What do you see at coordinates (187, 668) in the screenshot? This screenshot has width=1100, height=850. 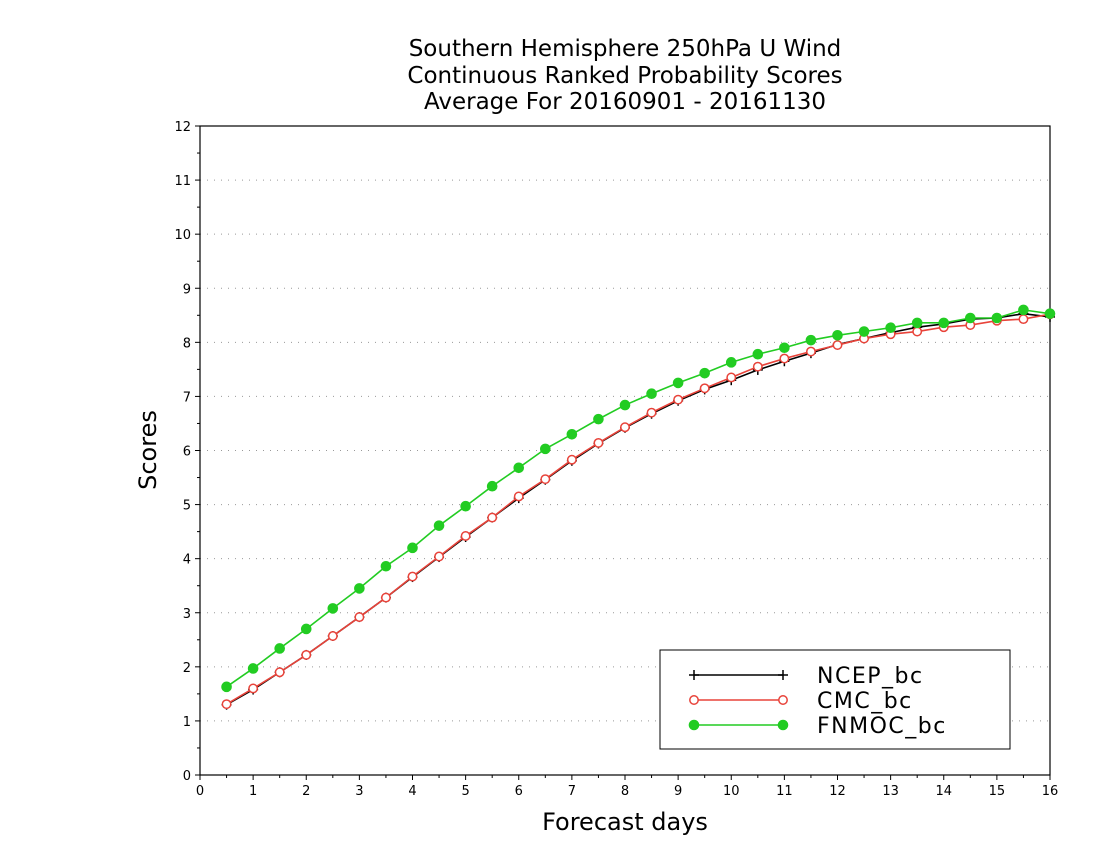 I see `y-tick-label: 2` at bounding box center [187, 668].